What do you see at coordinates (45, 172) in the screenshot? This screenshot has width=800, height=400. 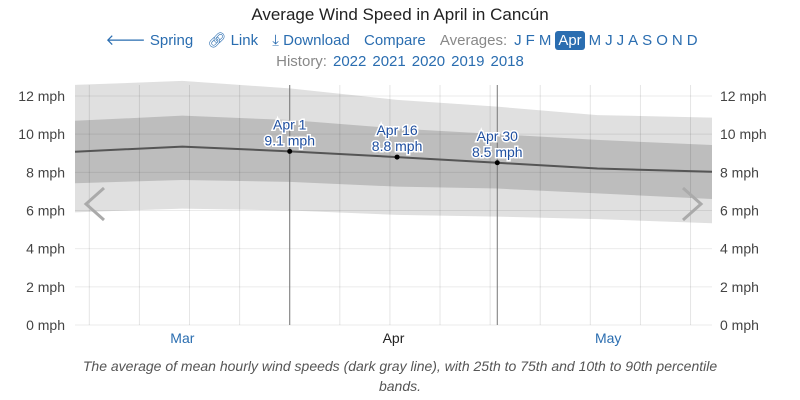 I see `y-tick-label-left: 8 mph` at bounding box center [45, 172].